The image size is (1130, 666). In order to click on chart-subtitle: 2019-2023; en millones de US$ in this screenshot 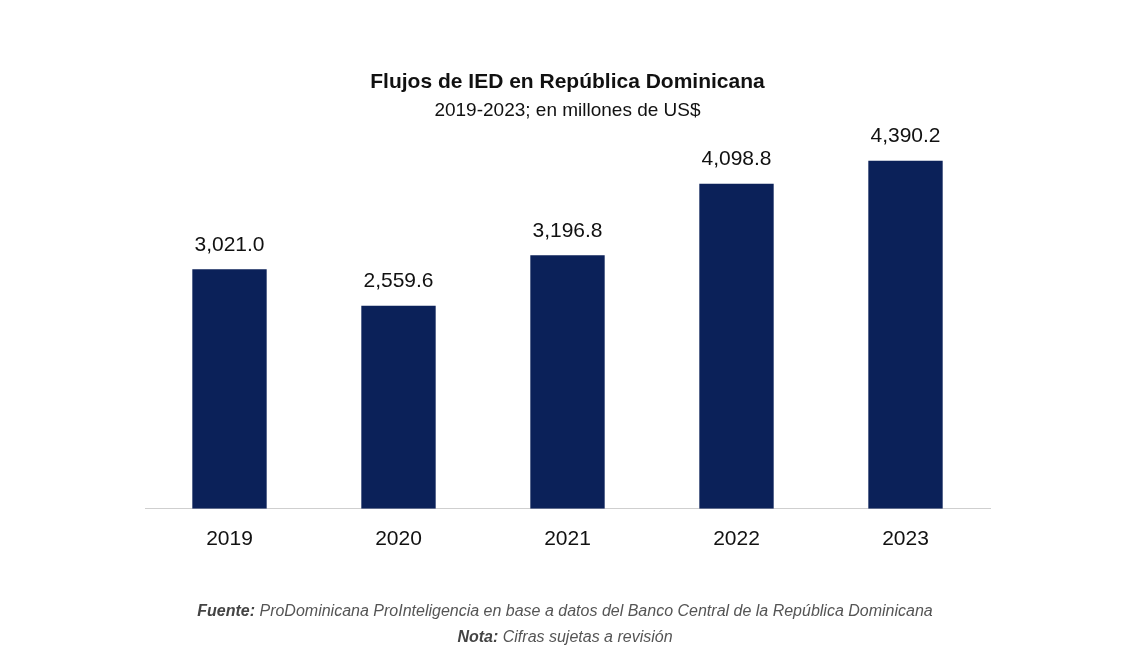, I will do `click(568, 109)`.